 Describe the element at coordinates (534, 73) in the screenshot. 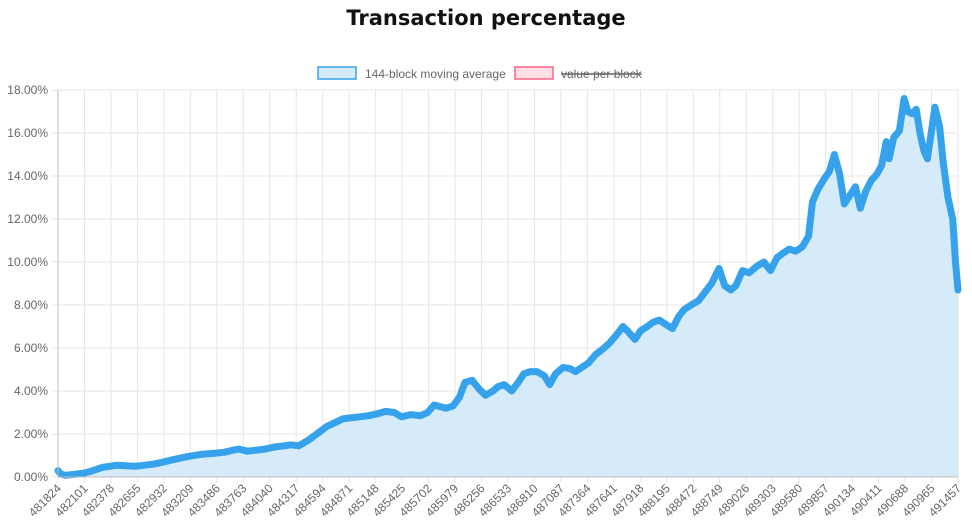

I see `legend-swatch-value-per-block` at that location.